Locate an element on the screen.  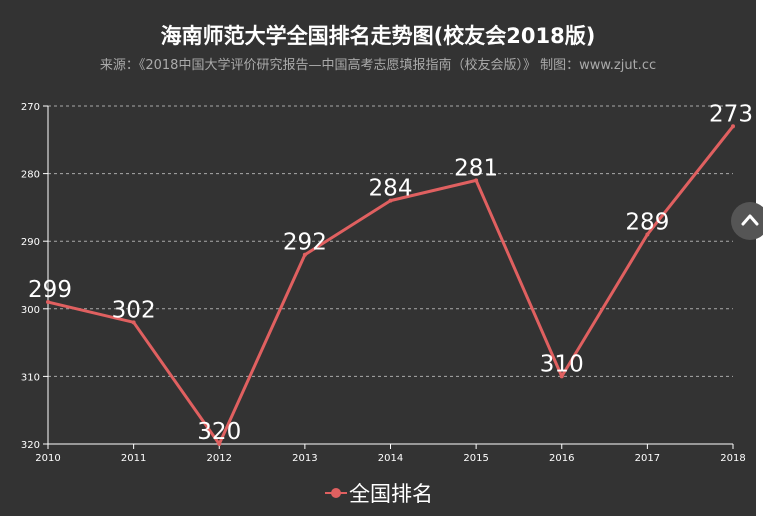
y-tick-label: 310 is located at coordinates (30, 377).